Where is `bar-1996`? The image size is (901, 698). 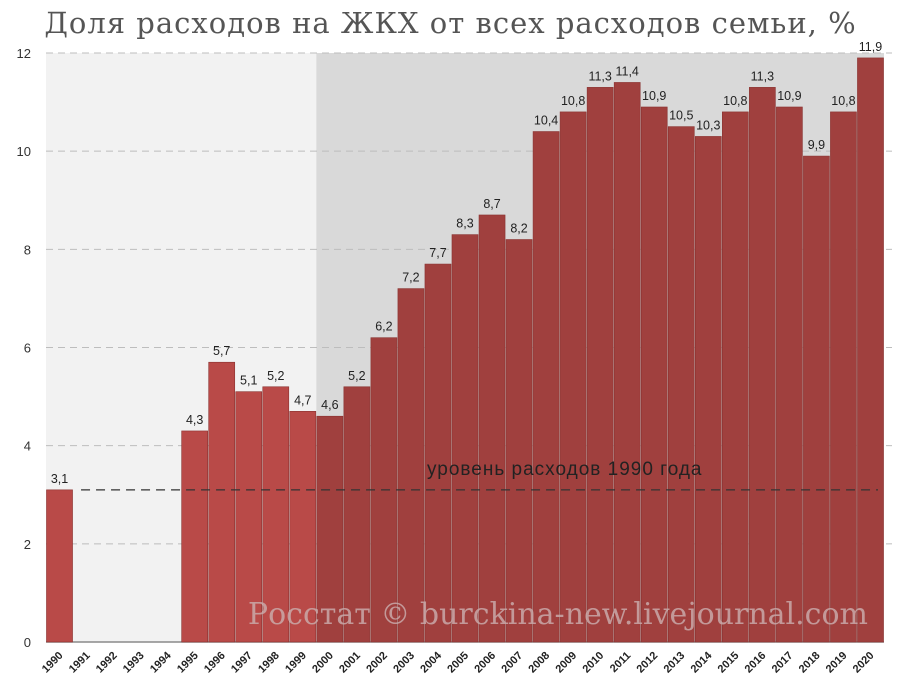 bar-1996 is located at coordinates (222, 502).